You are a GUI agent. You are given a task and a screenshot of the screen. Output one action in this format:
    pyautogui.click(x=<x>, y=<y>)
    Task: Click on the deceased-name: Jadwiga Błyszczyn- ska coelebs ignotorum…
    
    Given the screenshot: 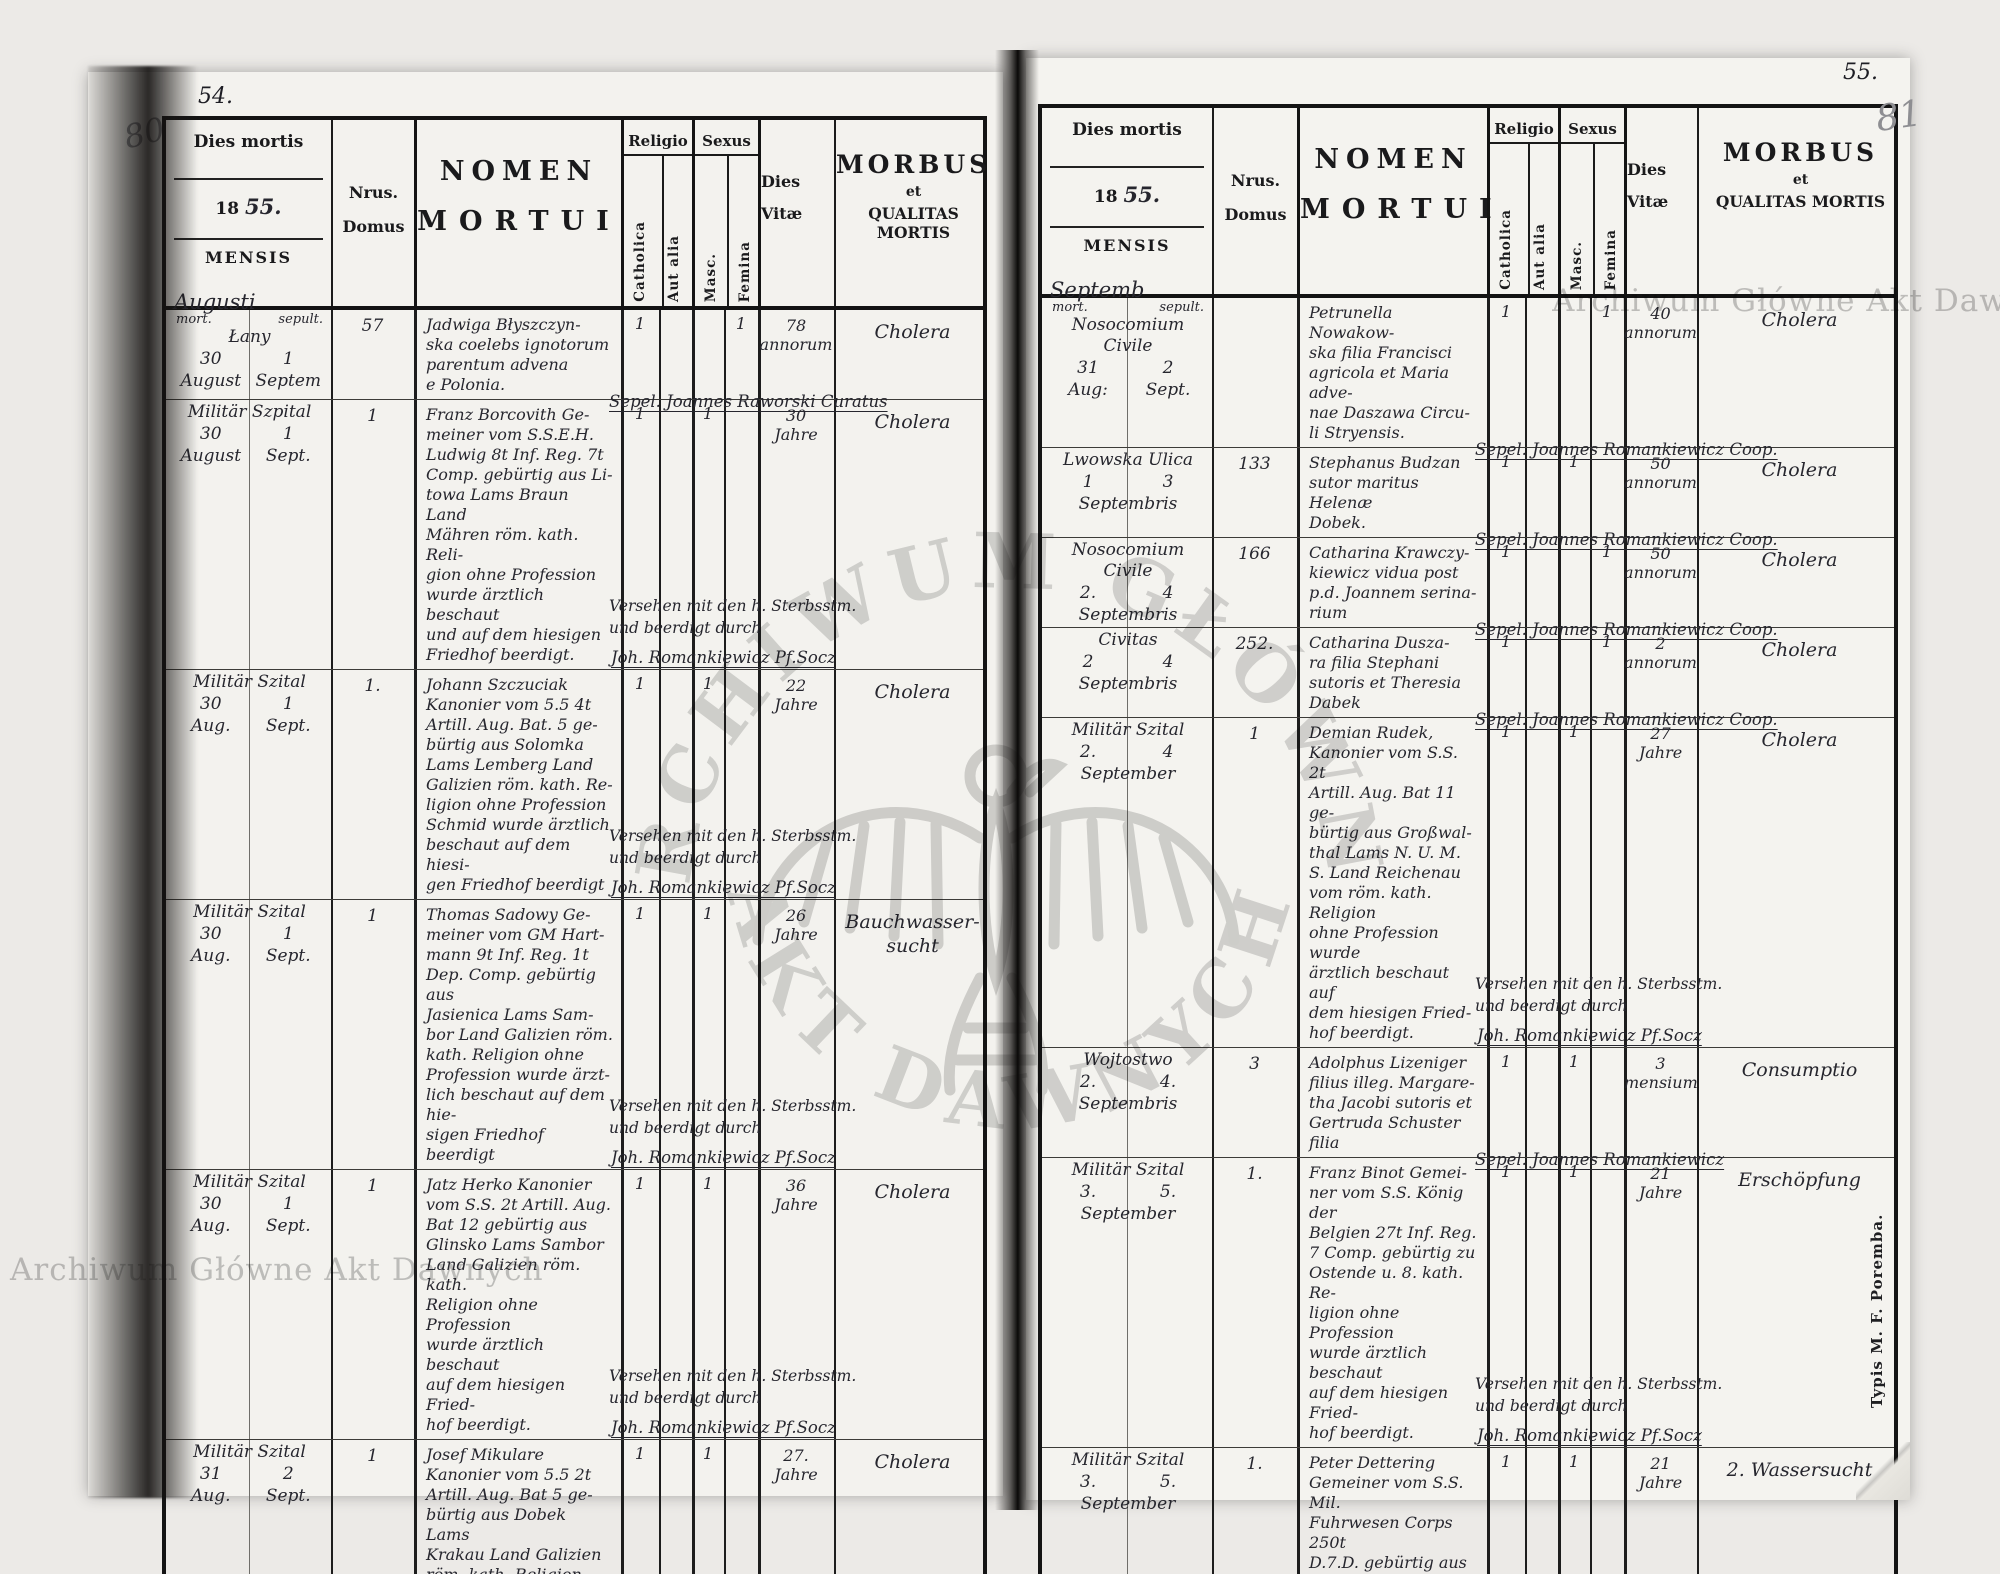 What is the action you would take?
    pyautogui.click(x=518, y=354)
    